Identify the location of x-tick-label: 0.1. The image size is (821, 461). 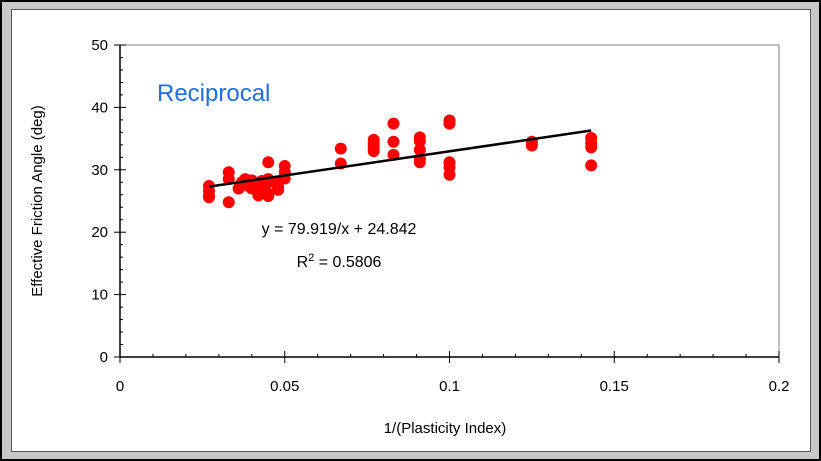
(449, 386).